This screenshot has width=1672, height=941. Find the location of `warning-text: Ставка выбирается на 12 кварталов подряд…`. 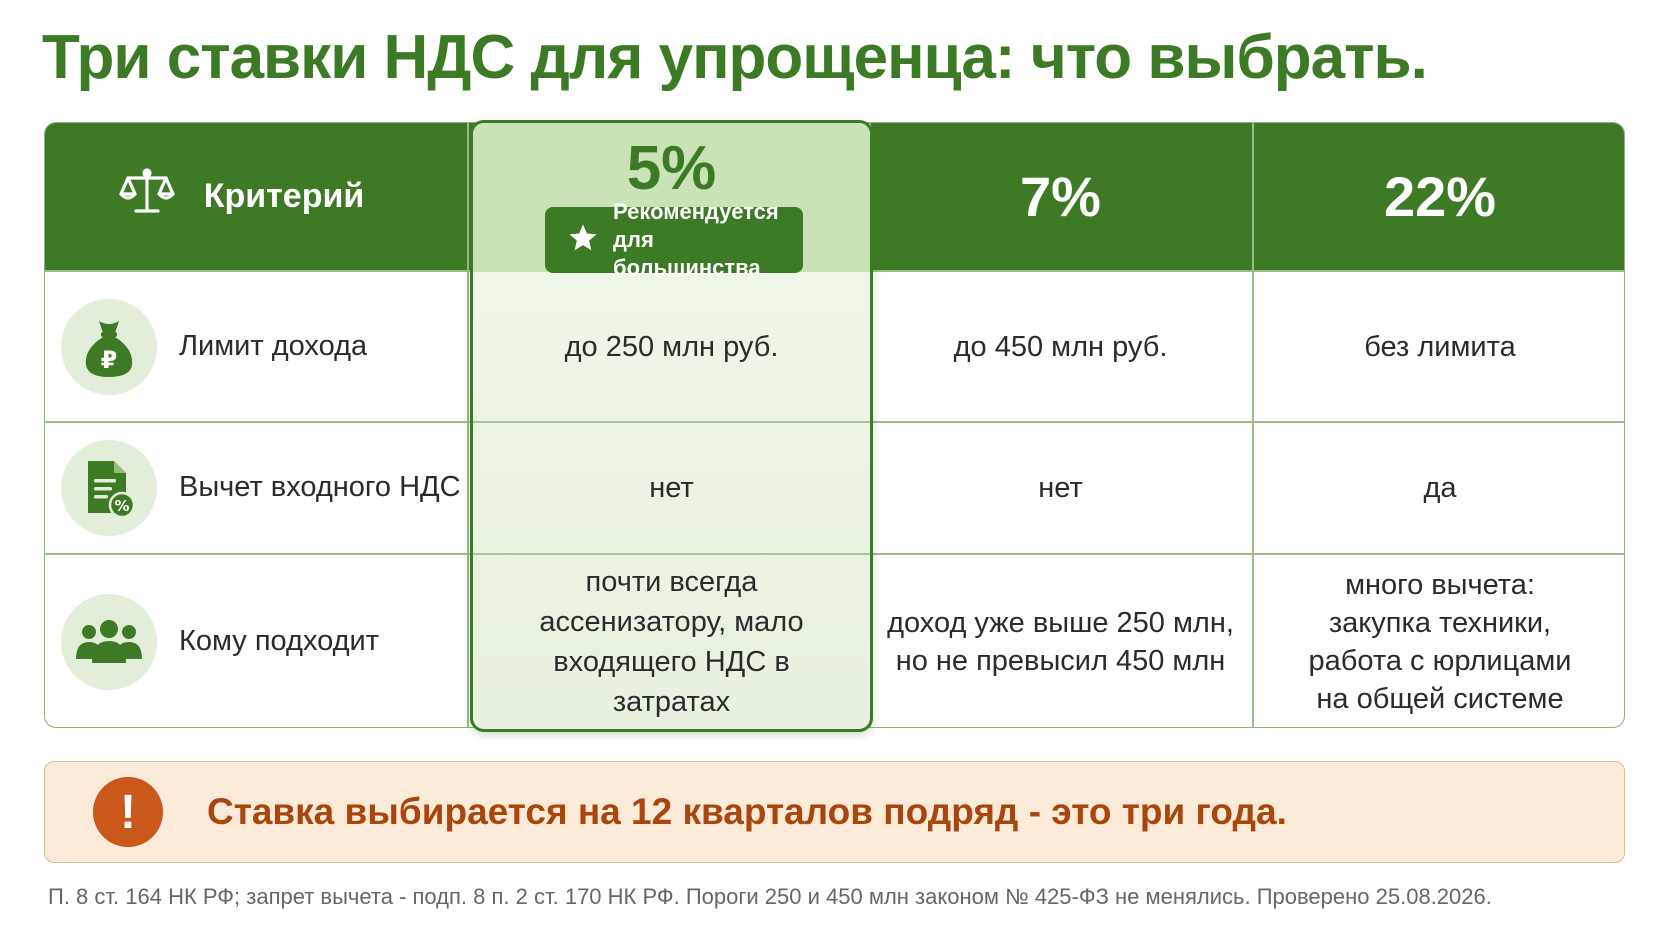

warning-text: Ставка выбирается на 12 кварталов подряд… is located at coordinates (747, 811).